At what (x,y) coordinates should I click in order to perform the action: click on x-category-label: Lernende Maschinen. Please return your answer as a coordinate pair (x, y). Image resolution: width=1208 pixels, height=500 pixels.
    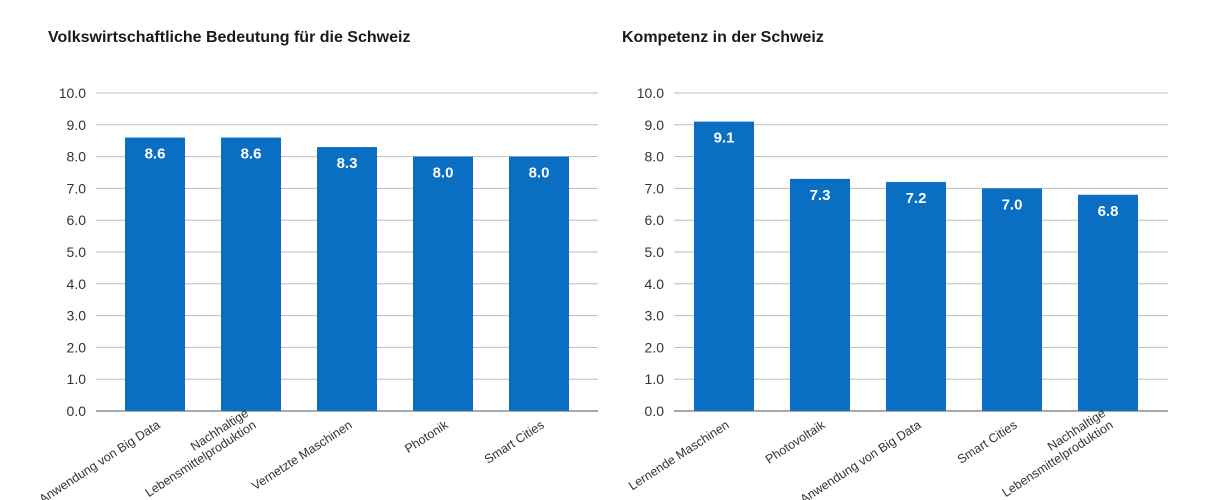
    Looking at the image, I should click on (679, 455).